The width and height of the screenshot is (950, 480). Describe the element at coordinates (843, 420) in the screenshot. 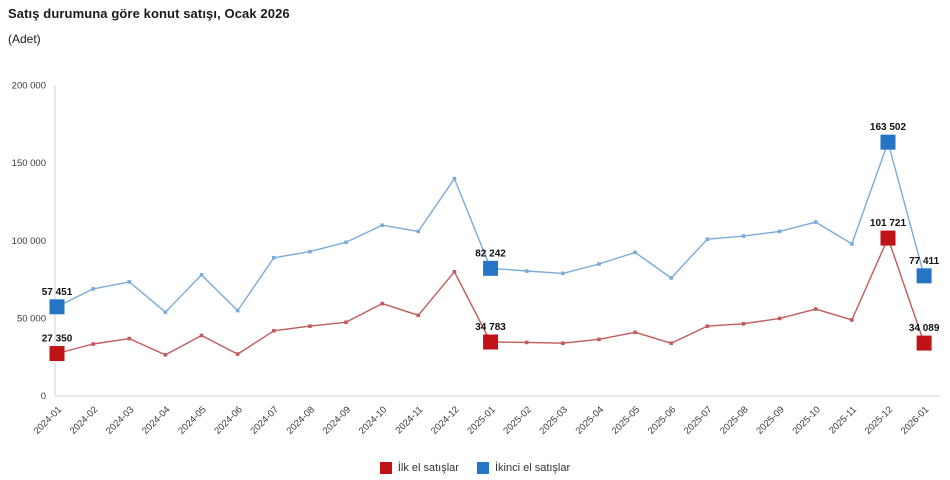

I see `x-tick-label: 2025-11` at that location.